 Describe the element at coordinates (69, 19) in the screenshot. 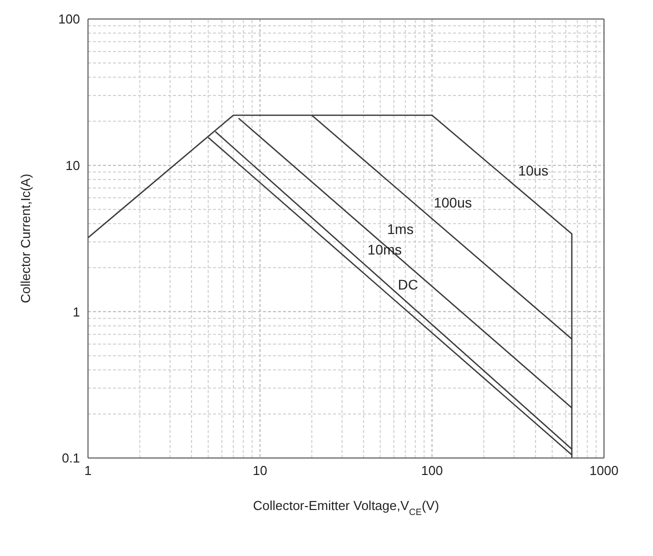

I see `y-tick-label: 100` at that location.